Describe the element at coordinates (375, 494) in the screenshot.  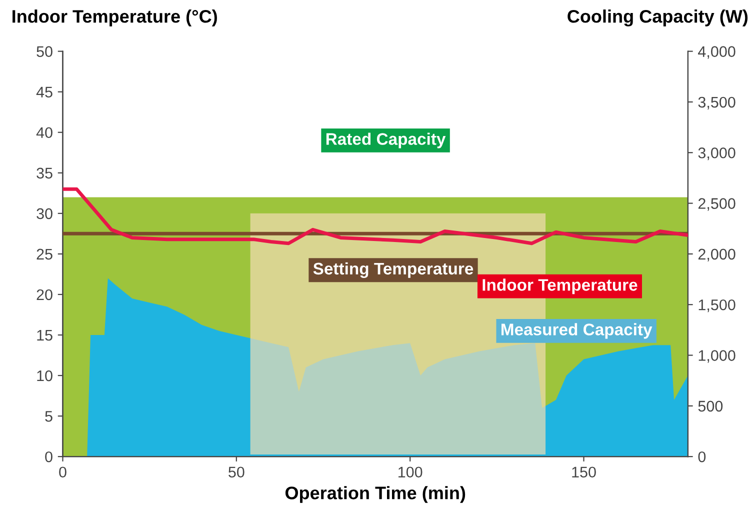
I see `x-axis-title: Operation Time (min)` at that location.